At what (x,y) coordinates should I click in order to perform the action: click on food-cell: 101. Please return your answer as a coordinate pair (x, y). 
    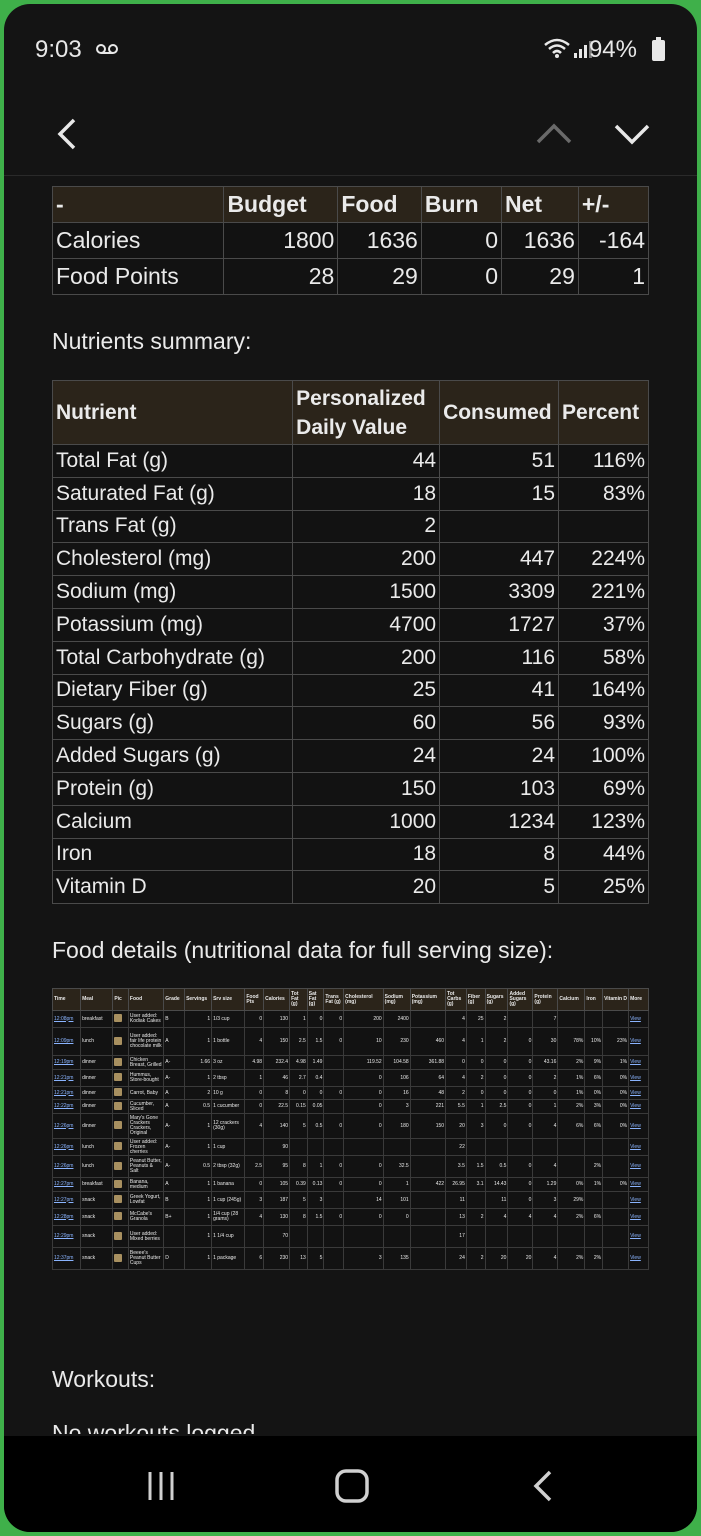
    Looking at the image, I should click on (396, 1200).